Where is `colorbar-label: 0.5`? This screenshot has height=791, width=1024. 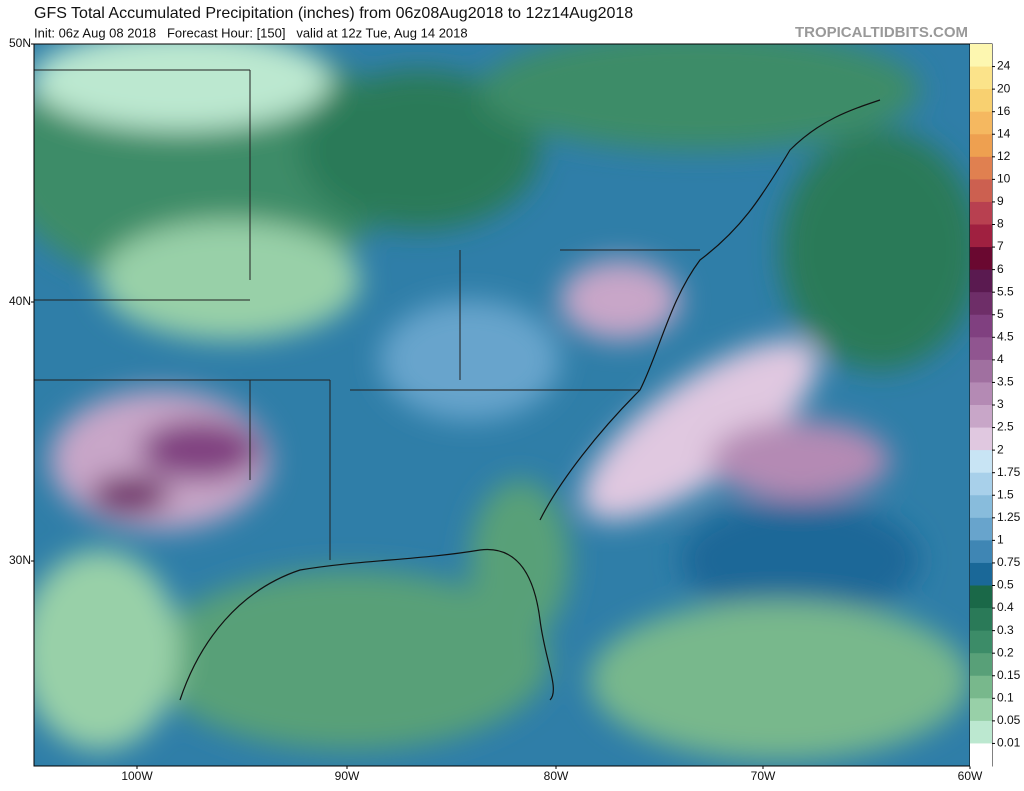 colorbar-label: 0.5 is located at coordinates (1005, 585).